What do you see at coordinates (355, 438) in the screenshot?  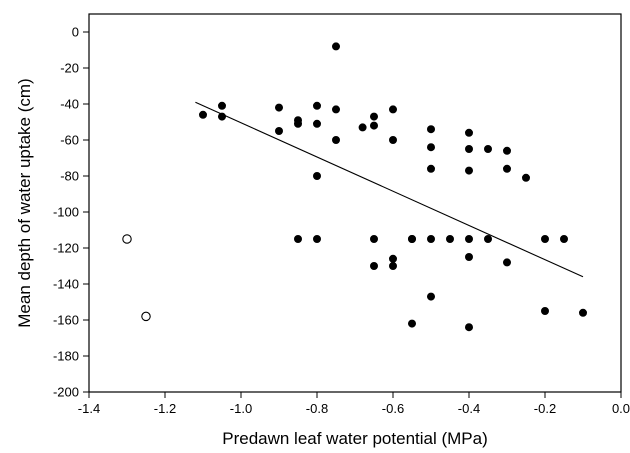 I see `x-axis-title: Predawn leaf water potential (MPa)` at bounding box center [355, 438].